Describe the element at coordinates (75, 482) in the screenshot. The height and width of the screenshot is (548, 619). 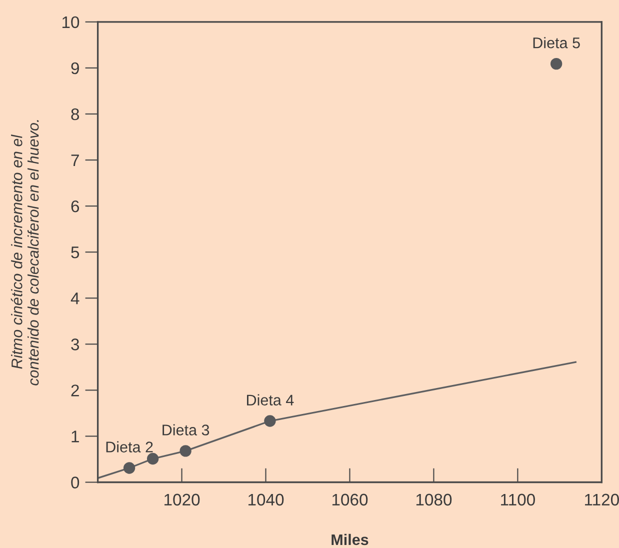
I see `y-tick-label: 0` at that location.